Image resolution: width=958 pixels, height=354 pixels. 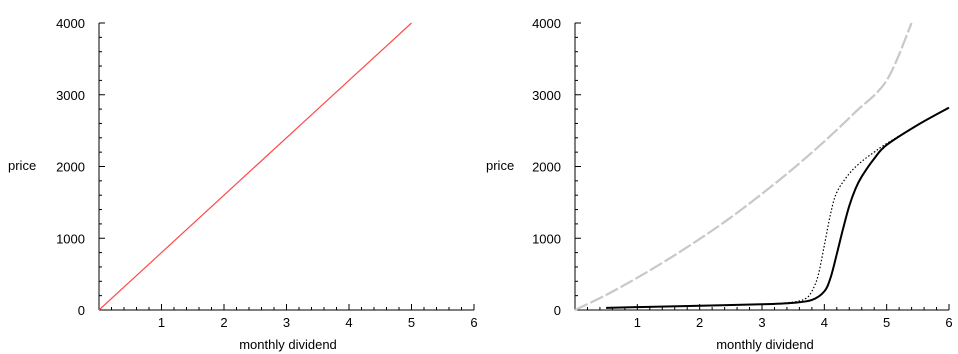 What do you see at coordinates (70, 23) in the screenshot?
I see `left-y-tick-label: 4000` at bounding box center [70, 23].